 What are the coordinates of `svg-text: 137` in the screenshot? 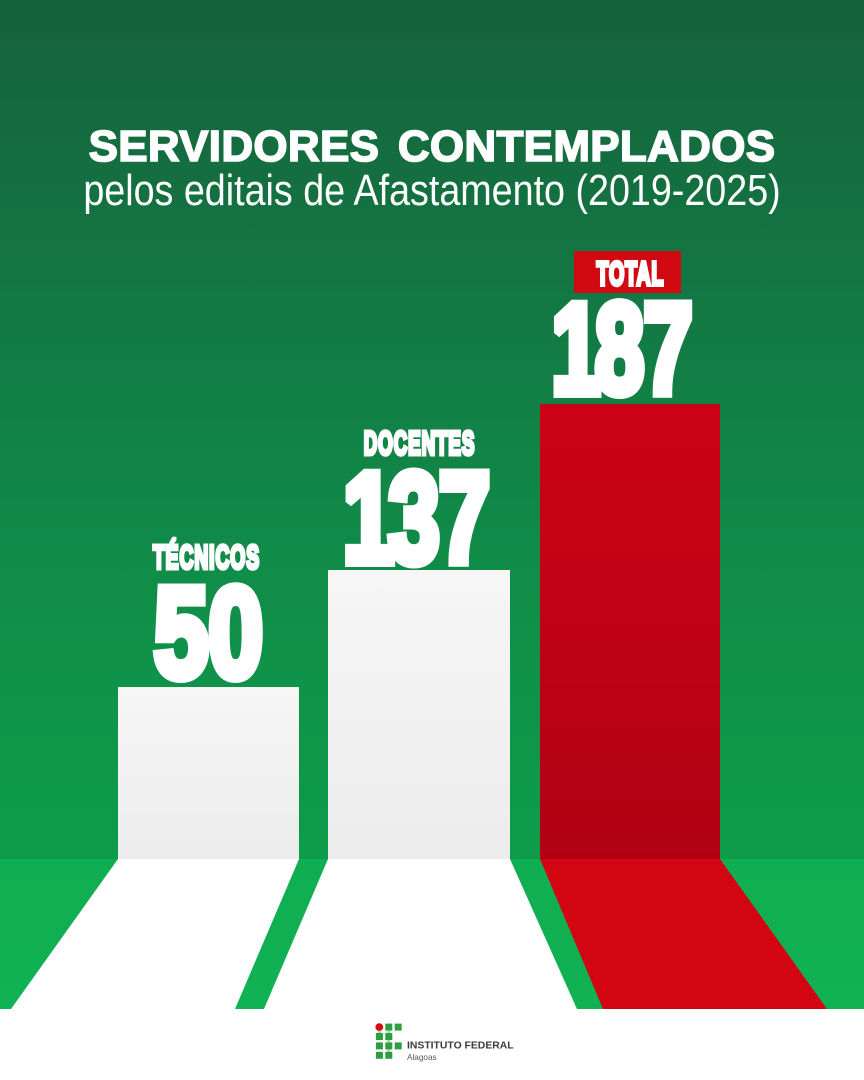 It's located at (416, 517).